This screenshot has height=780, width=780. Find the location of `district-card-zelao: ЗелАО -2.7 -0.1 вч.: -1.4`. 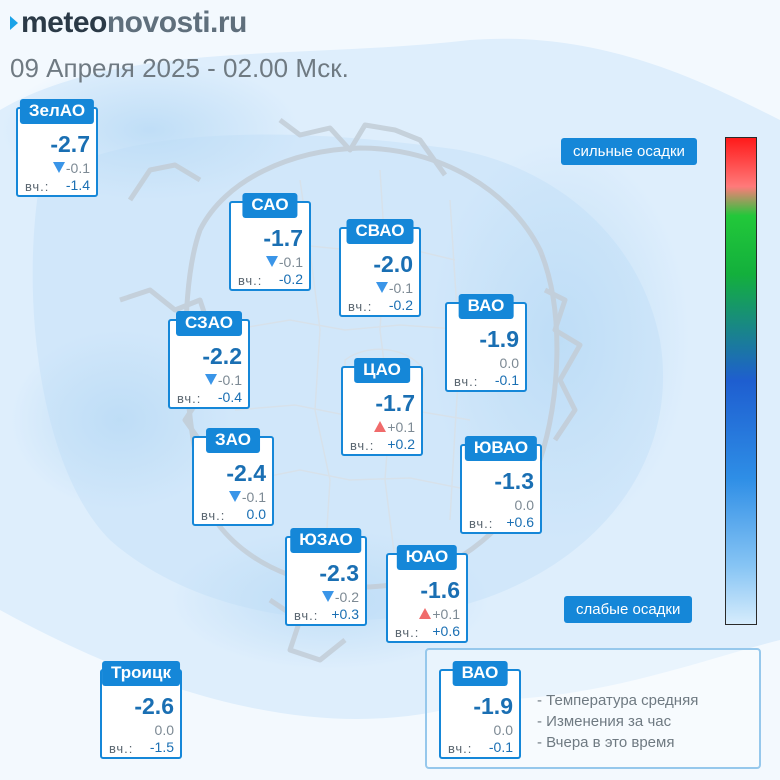

district-card-zelao: ЗелАО -2.7 -0.1 вч.: -1.4 is located at coordinates (57, 148).